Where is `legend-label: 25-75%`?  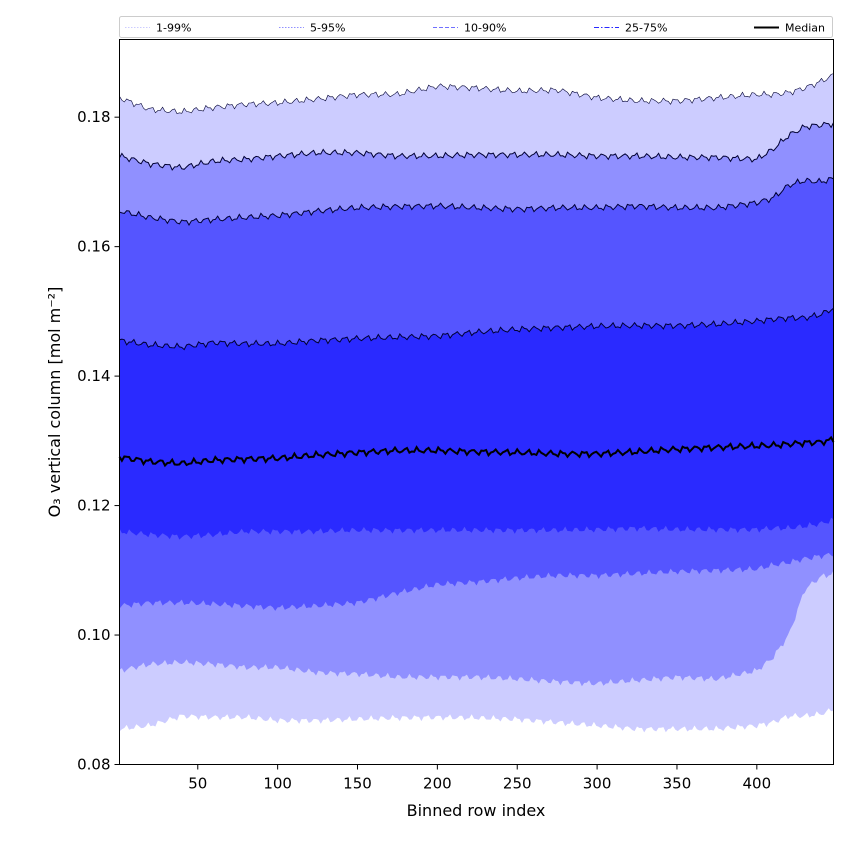
legend-label: 25-75% is located at coordinates (646, 28).